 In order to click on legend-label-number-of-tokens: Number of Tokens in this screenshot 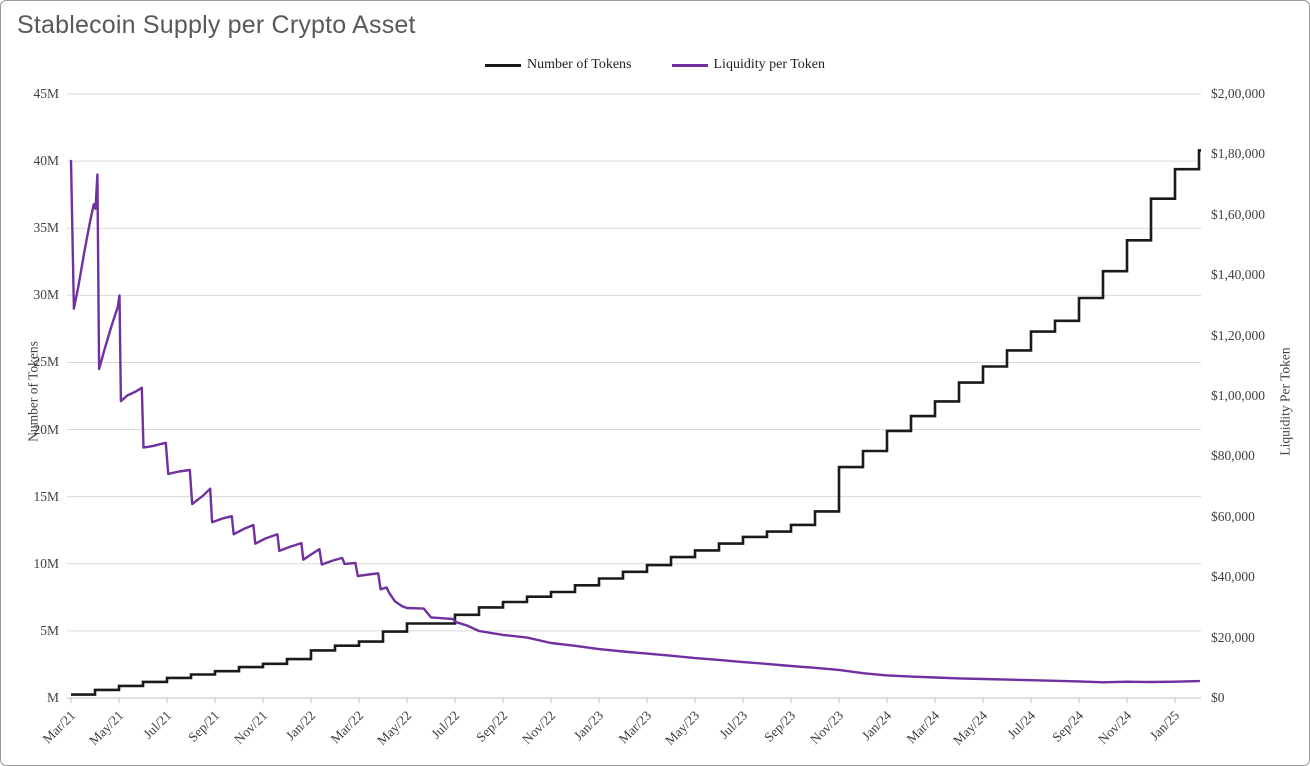, I will do `click(579, 64)`.